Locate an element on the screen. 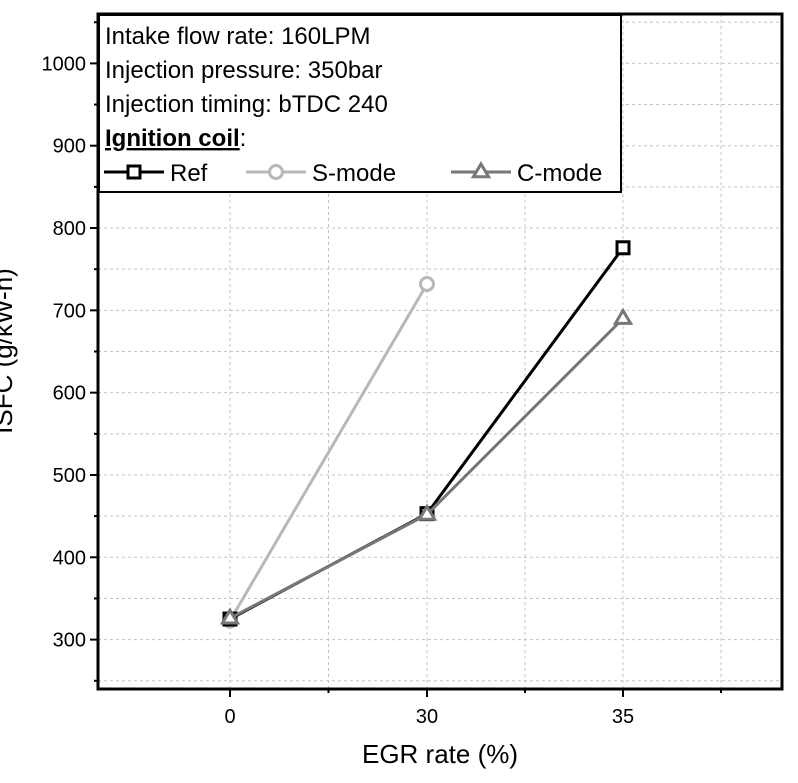 The image size is (798, 783). annotation-injection-pressure: Injection pressure: 350bar is located at coordinates (244, 70).